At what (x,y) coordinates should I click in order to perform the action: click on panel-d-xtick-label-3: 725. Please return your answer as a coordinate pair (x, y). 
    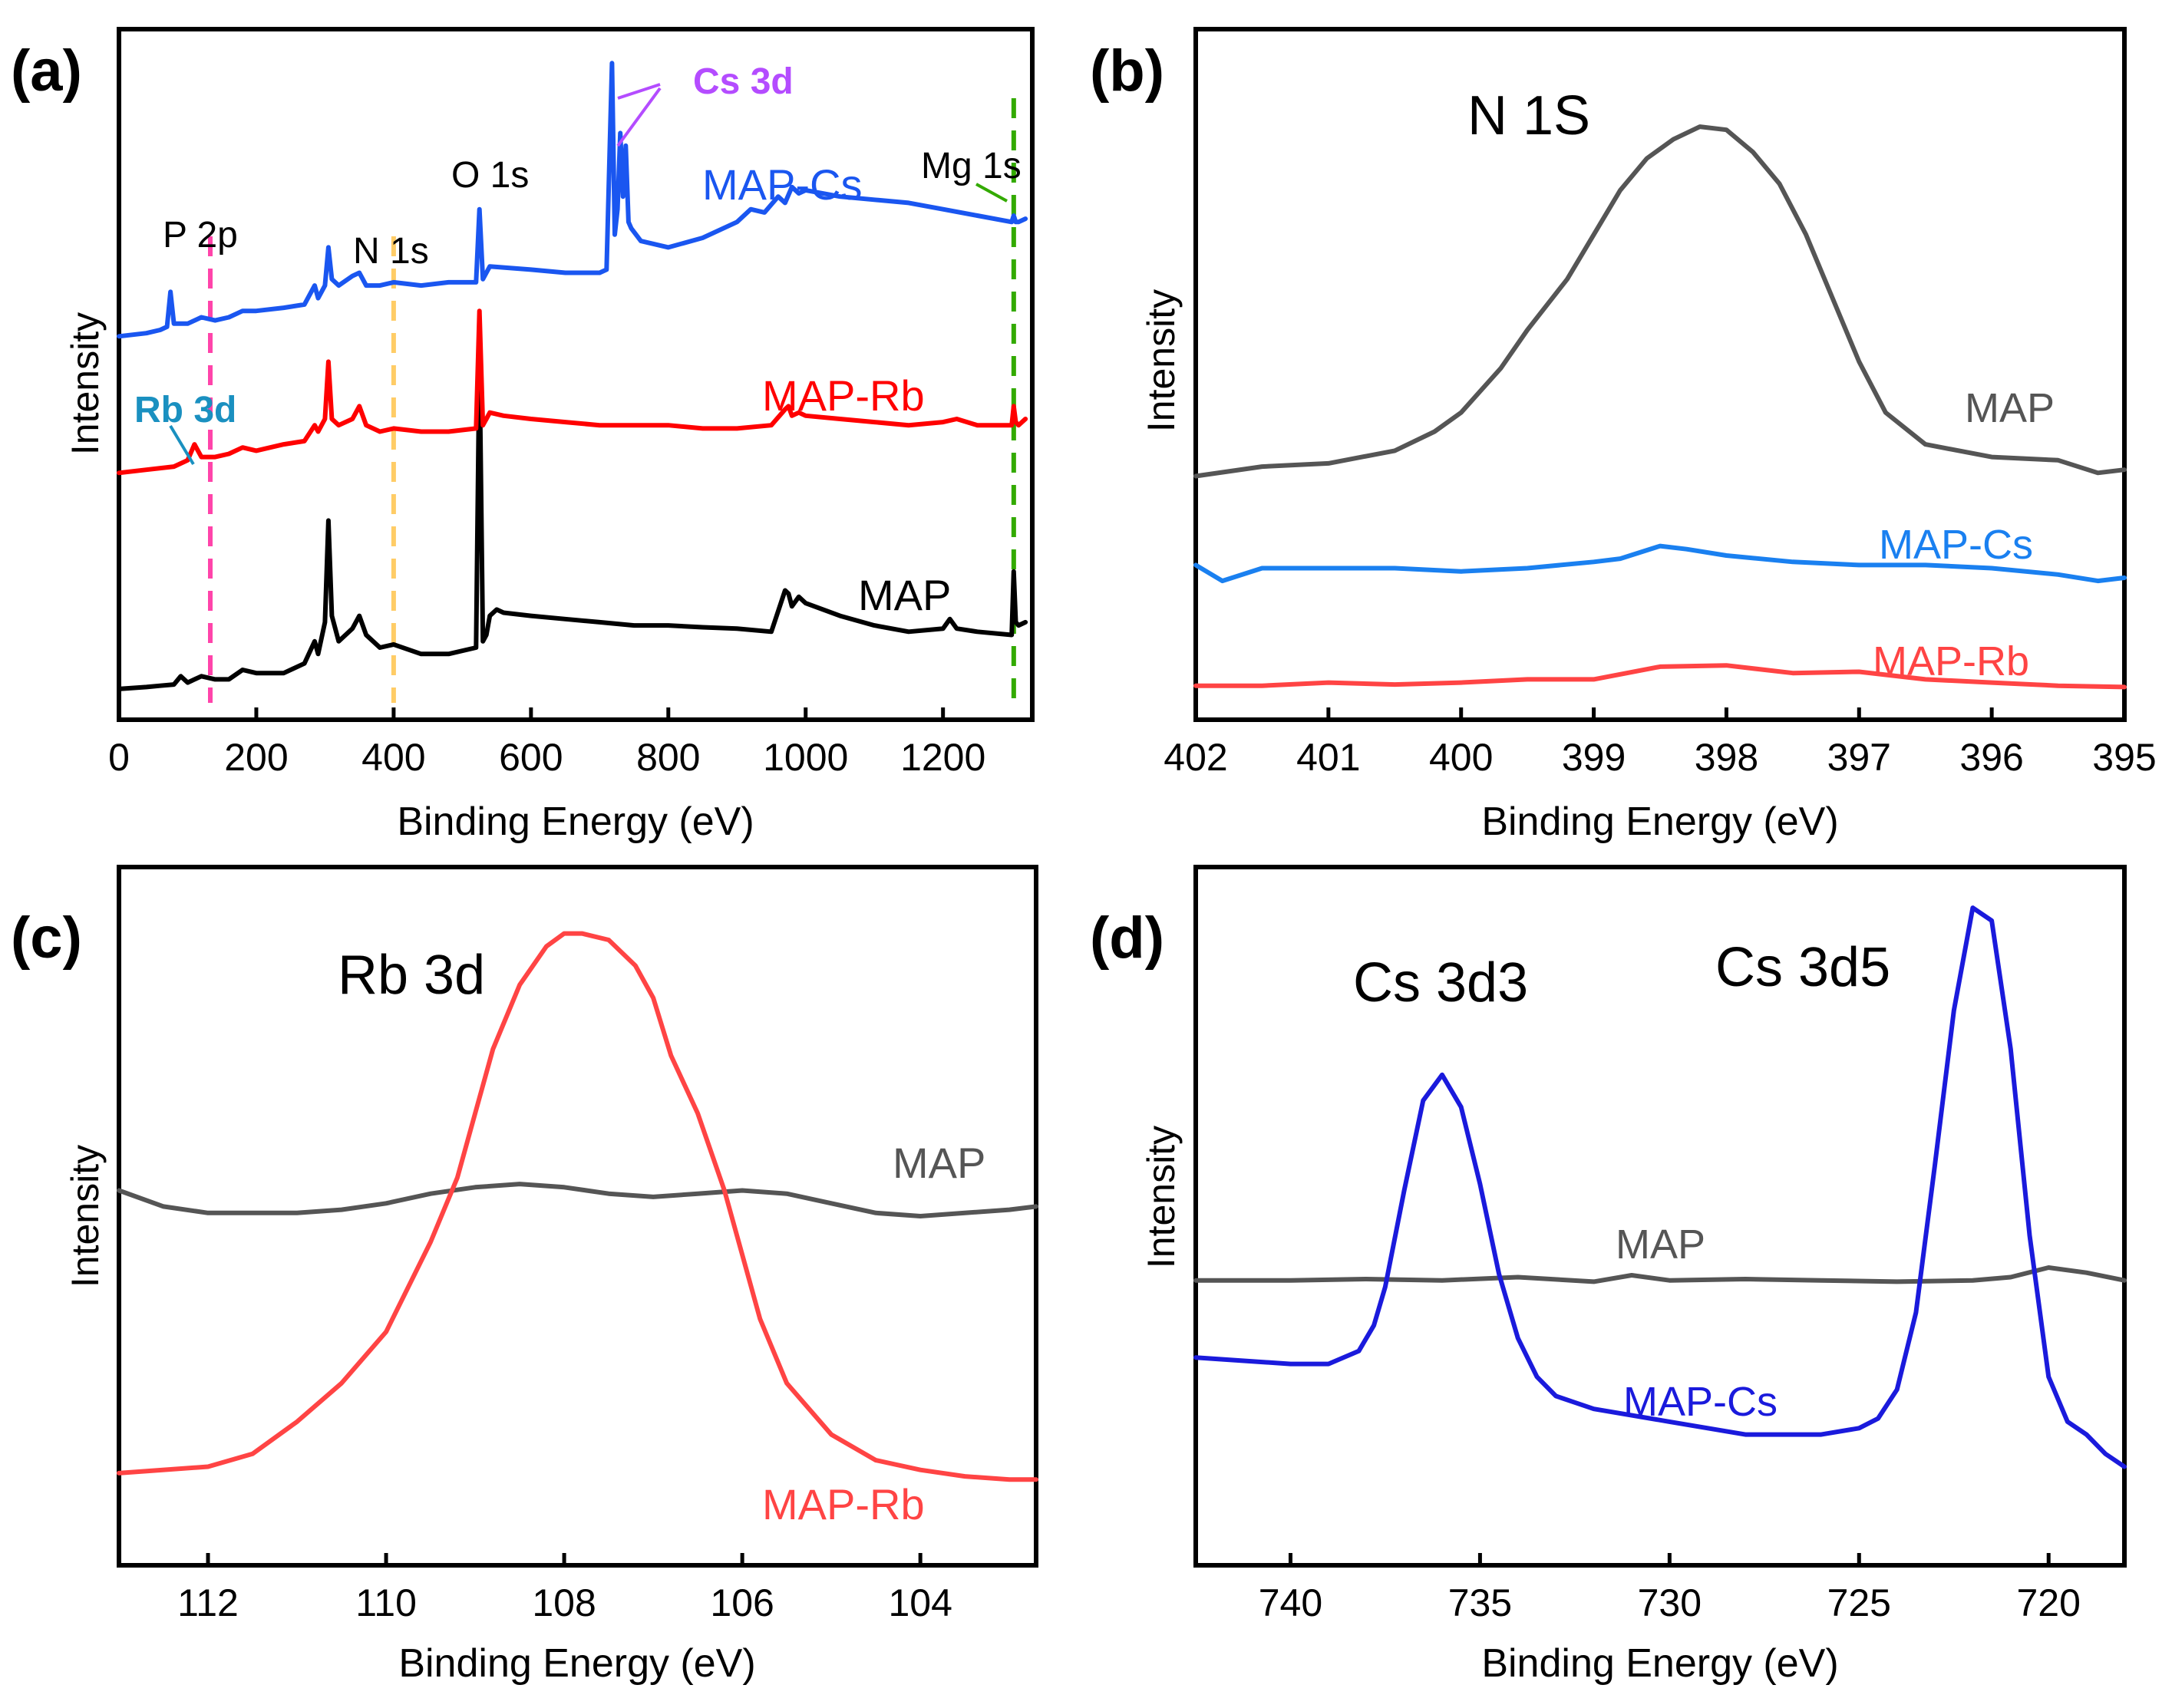
    Looking at the image, I should click on (1859, 1603).